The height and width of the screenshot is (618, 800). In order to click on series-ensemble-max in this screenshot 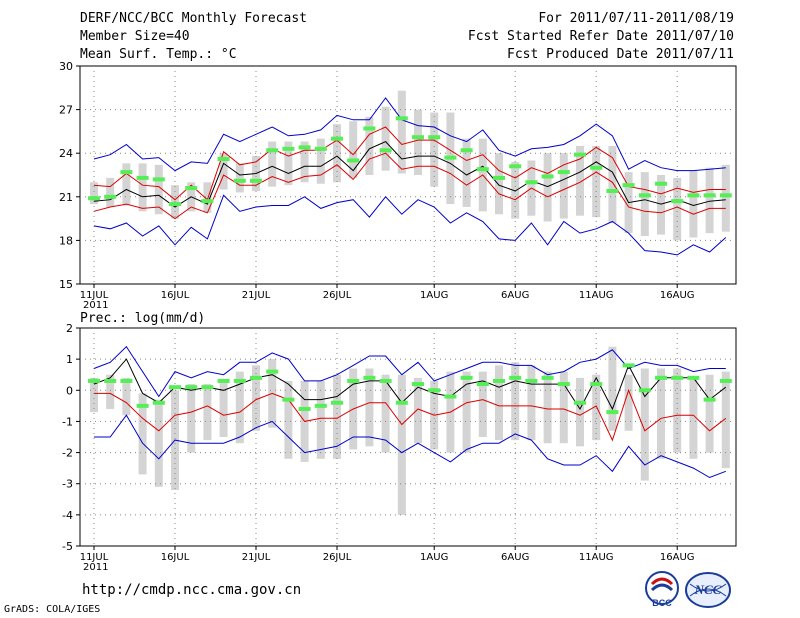, I will do `click(409, 371)`.